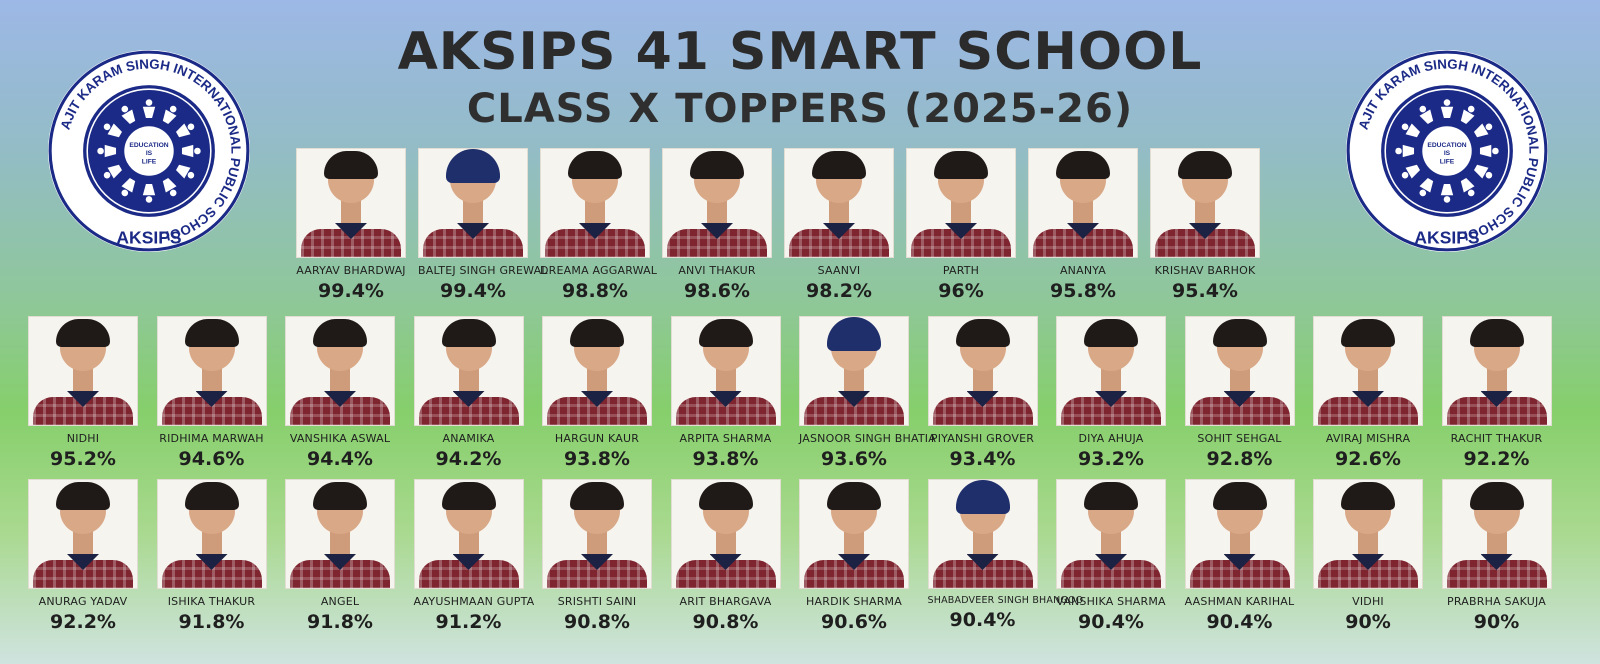 The image size is (1600, 664). What do you see at coordinates (340, 438) in the screenshot?
I see `student-name: VANSHIKA ASWAL` at bounding box center [340, 438].